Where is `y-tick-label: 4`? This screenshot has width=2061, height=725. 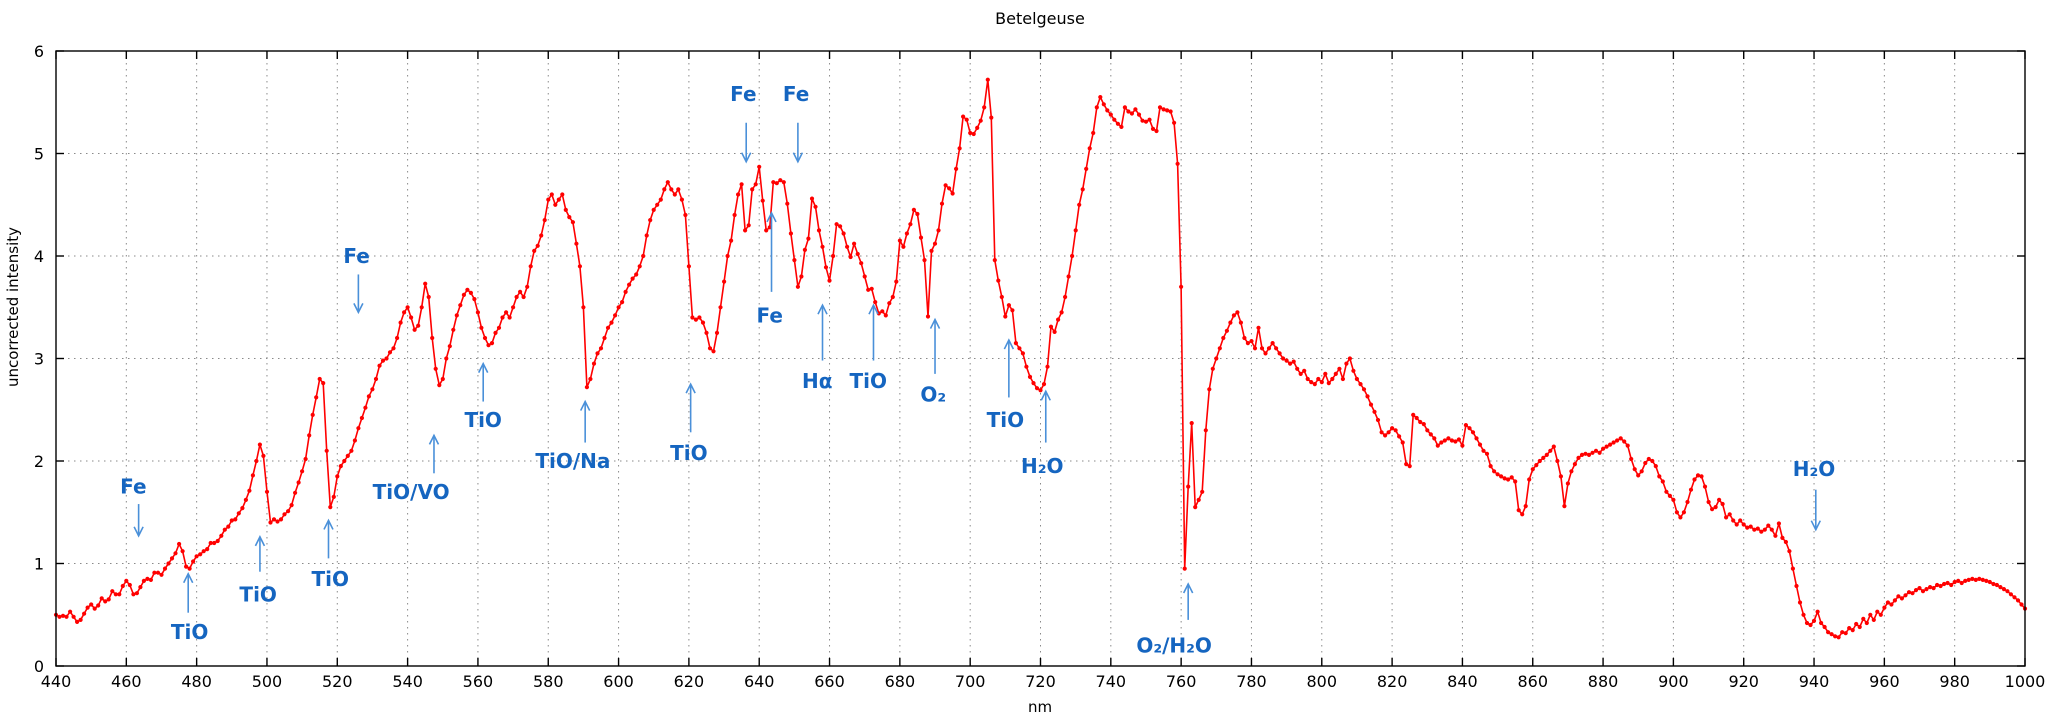
y-tick-label: 4 is located at coordinates (39, 256).